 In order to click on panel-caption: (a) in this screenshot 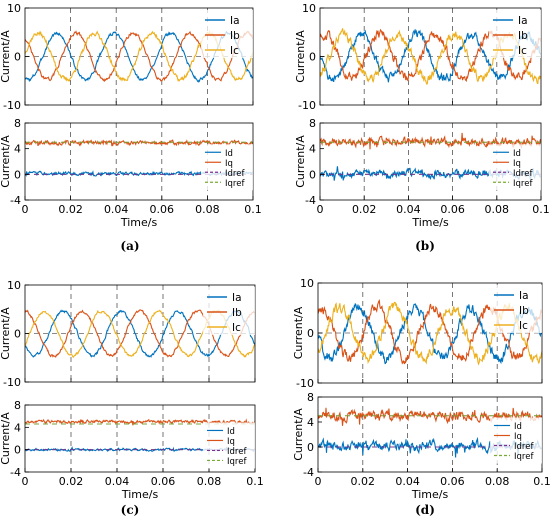, I will do `click(129, 246)`.